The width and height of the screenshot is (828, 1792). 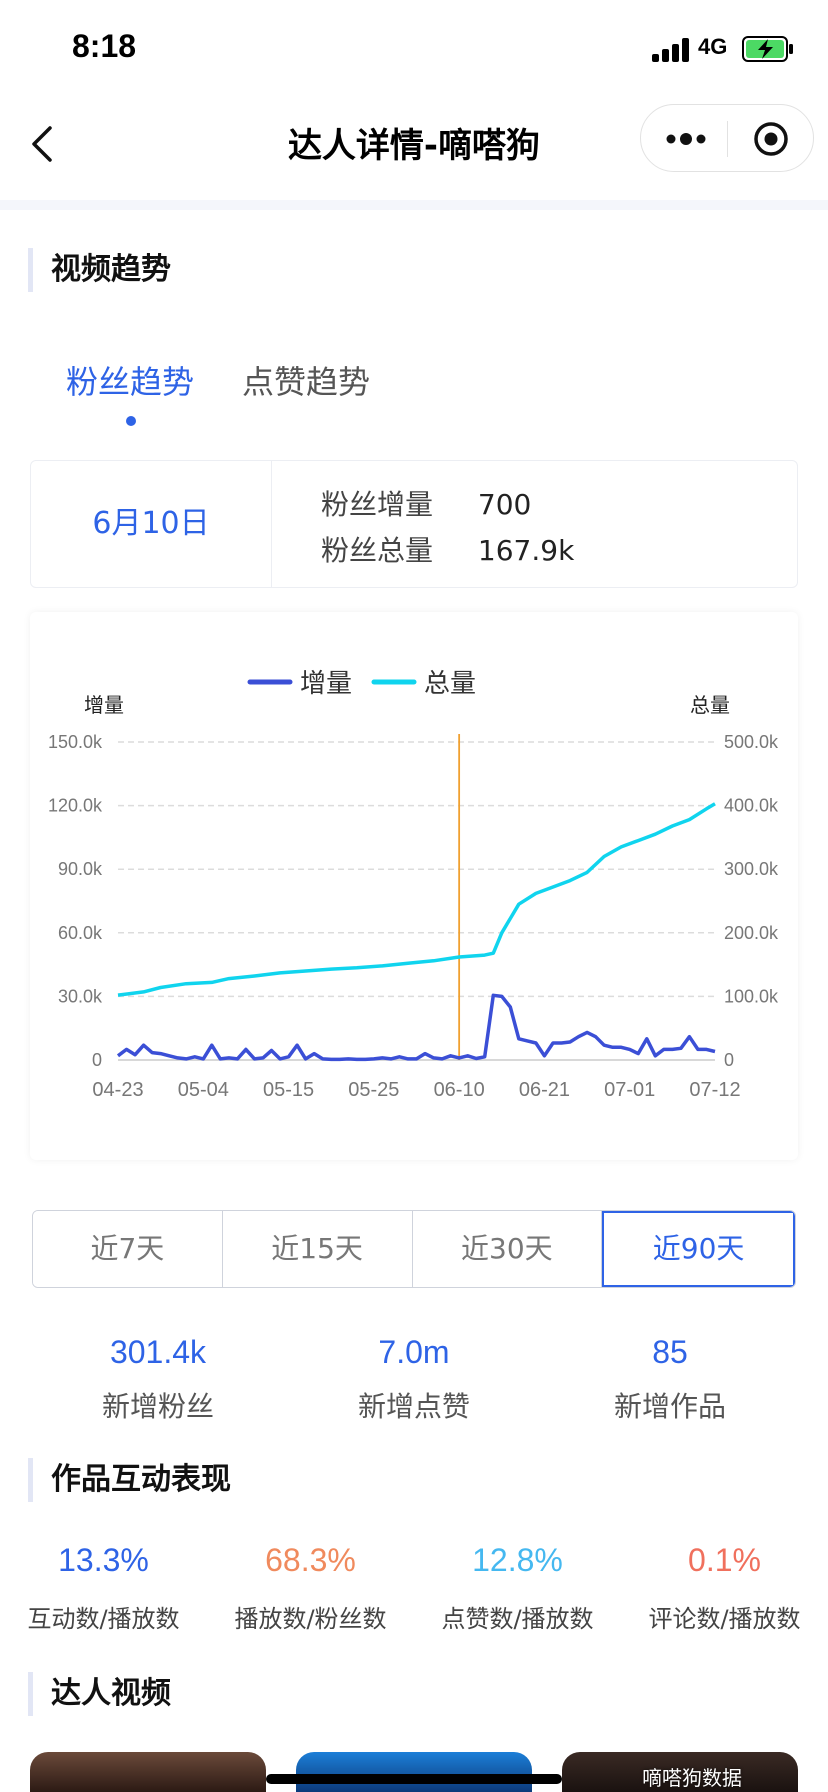 What do you see at coordinates (377, 550) in the screenshot?
I see `fans-total-label: 粉丝总量` at bounding box center [377, 550].